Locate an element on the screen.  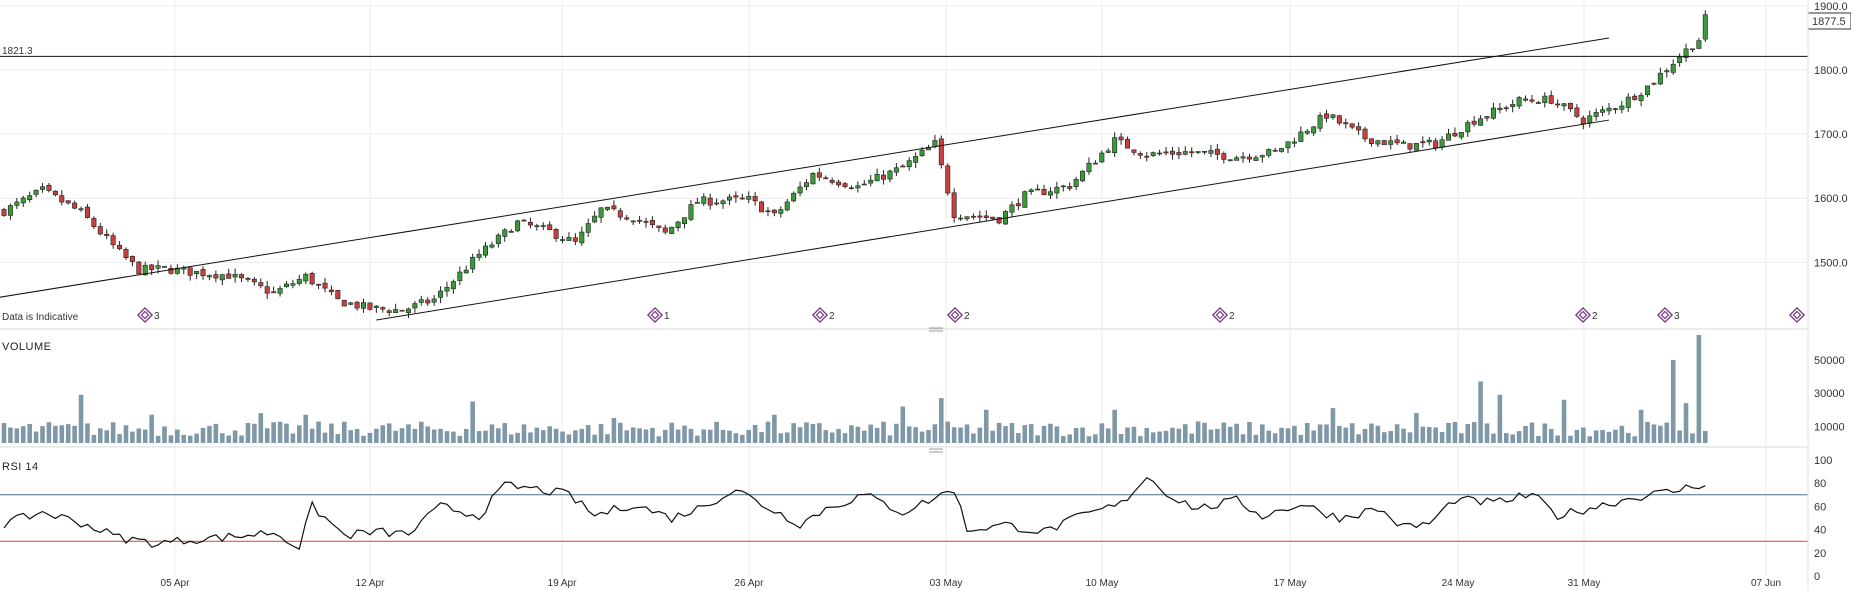
time-tick-label: 03 May is located at coordinates (946, 583).